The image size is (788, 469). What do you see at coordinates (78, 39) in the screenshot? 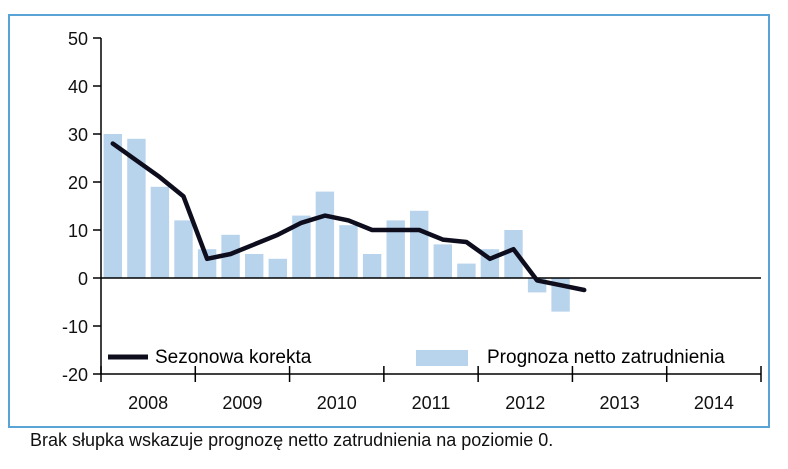
I see `y-tick-label-0: 50` at bounding box center [78, 39].